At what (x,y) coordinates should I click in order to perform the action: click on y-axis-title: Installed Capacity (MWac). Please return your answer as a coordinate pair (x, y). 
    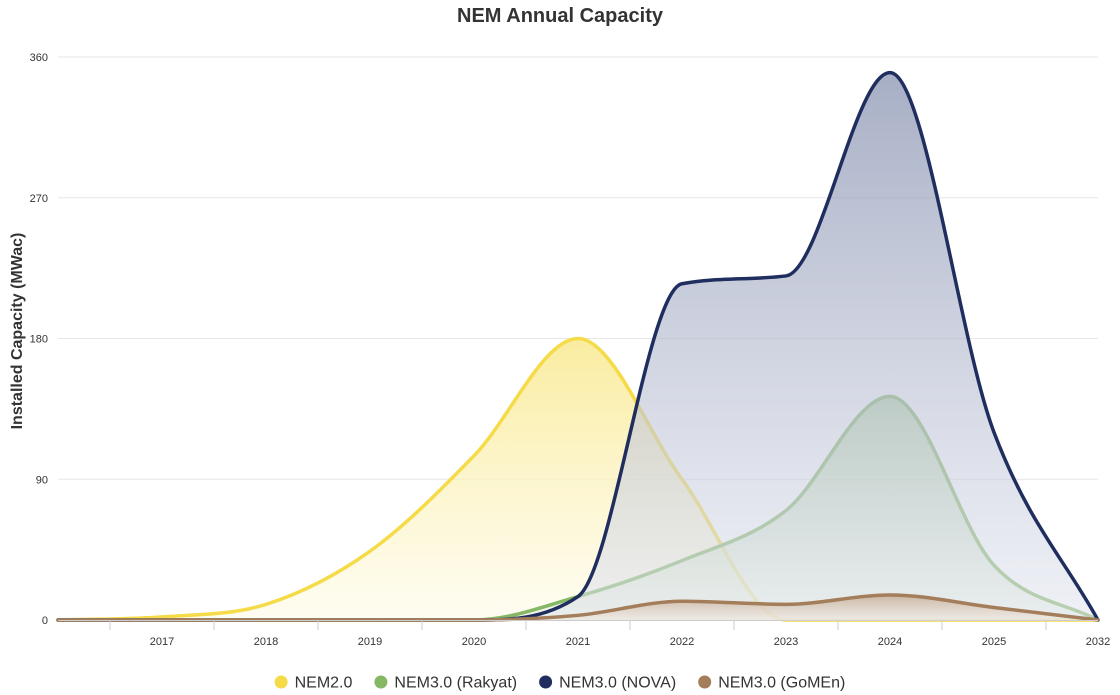
    Looking at the image, I should click on (17, 331).